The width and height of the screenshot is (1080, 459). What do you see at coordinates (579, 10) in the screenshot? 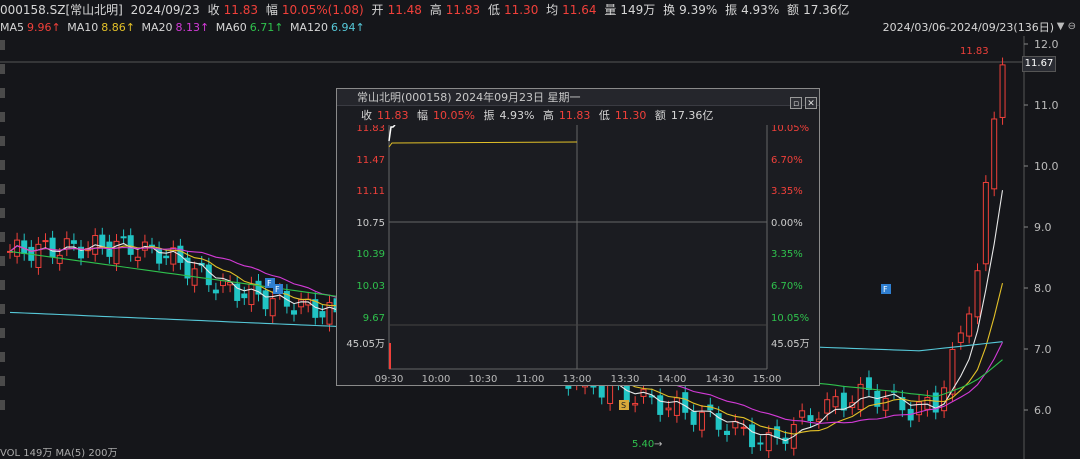
I see `avg-value: 11.64` at bounding box center [579, 10].